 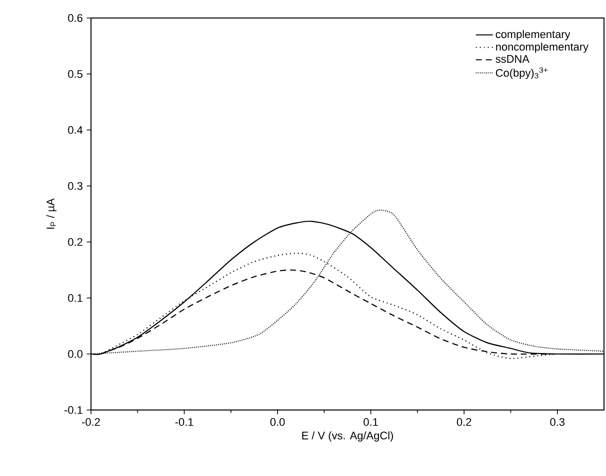 What do you see at coordinates (51, 213) in the screenshot?
I see `y-axis-title: I$_{P}$ / µA` at bounding box center [51, 213].